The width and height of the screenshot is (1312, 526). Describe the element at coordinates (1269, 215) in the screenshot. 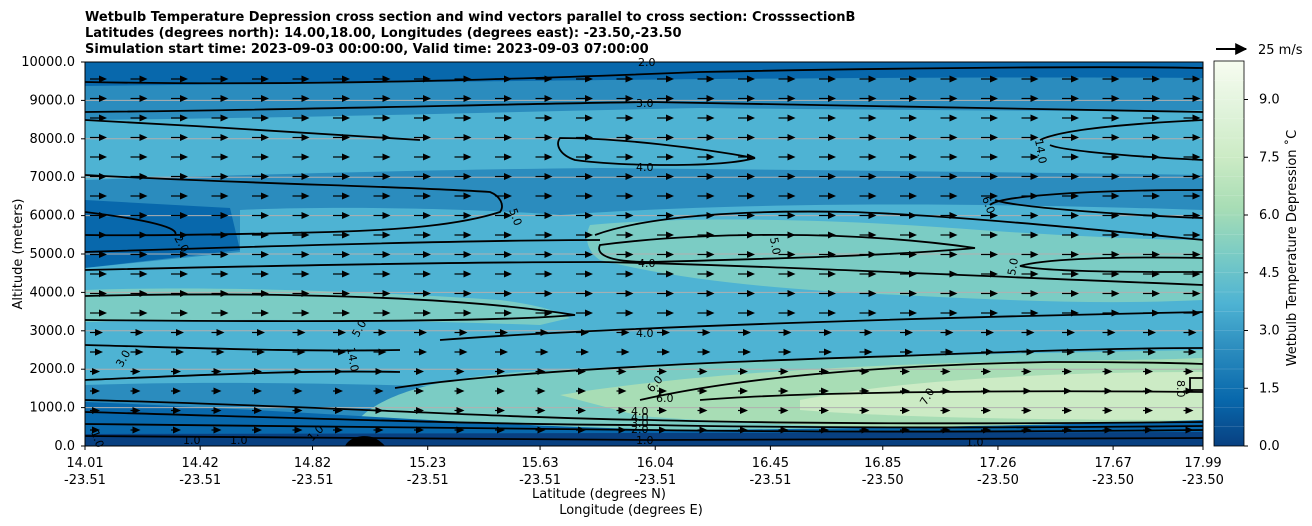

I see `colorbar-tick-label: 6.0` at that location.